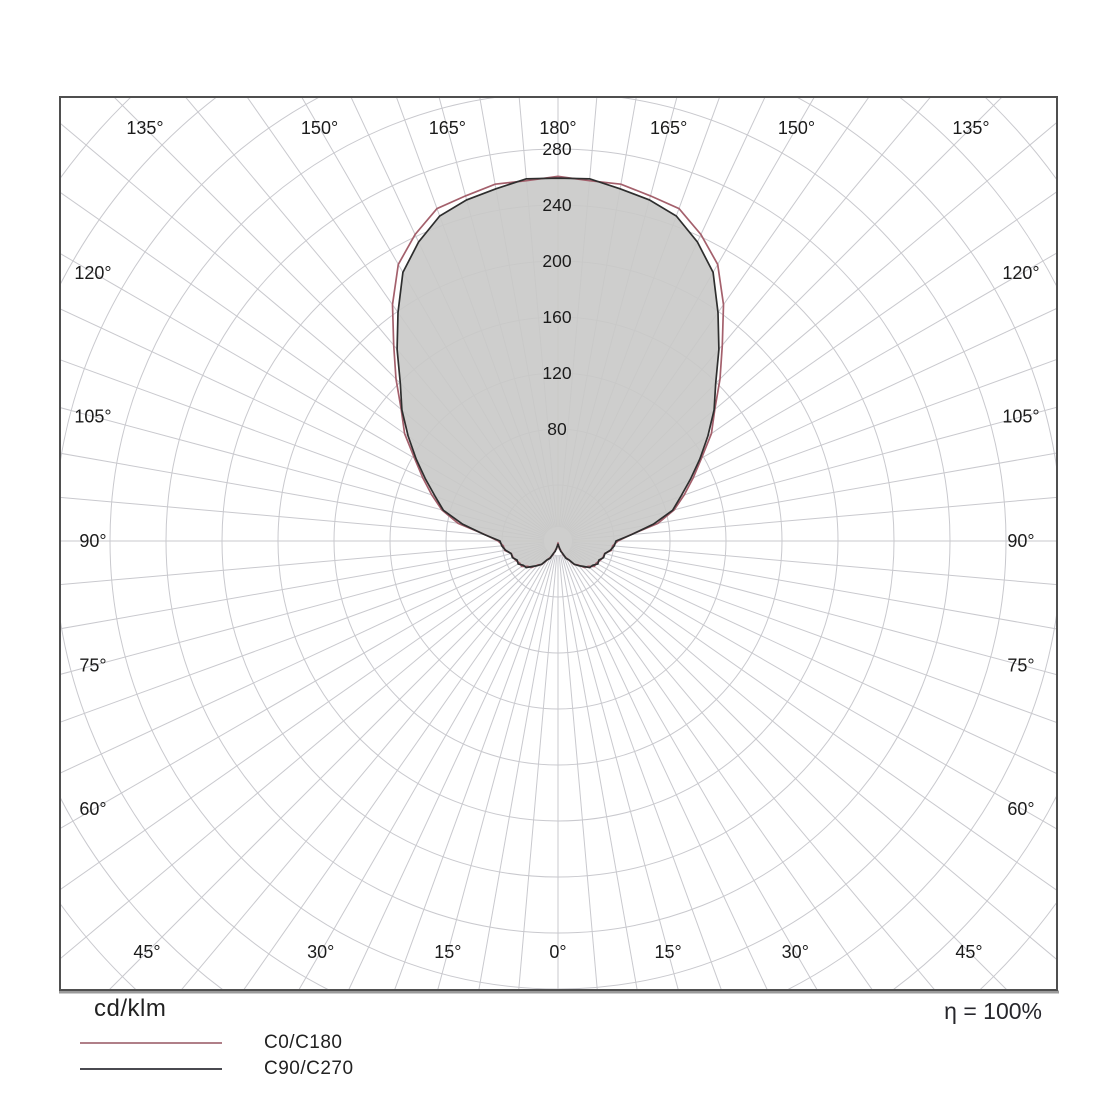 This screenshot has width=1100, height=1100. I want to click on intensity-fill, so click(558, 373).